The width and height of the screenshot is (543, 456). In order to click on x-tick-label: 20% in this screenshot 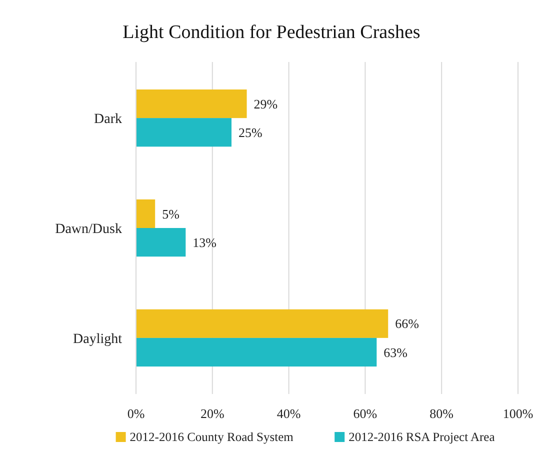, I will do `click(212, 413)`.